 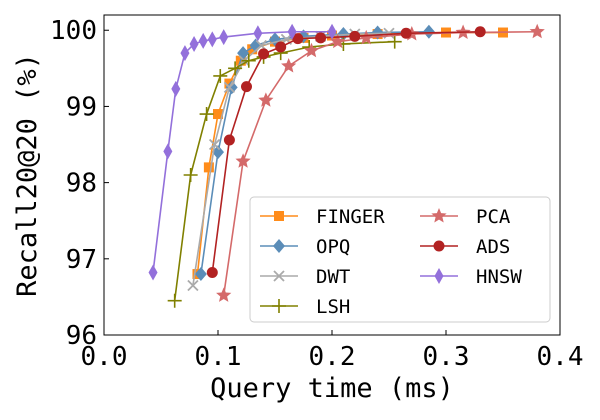 I want to click on legend-item-pca: PCA, so click(x=465, y=217).